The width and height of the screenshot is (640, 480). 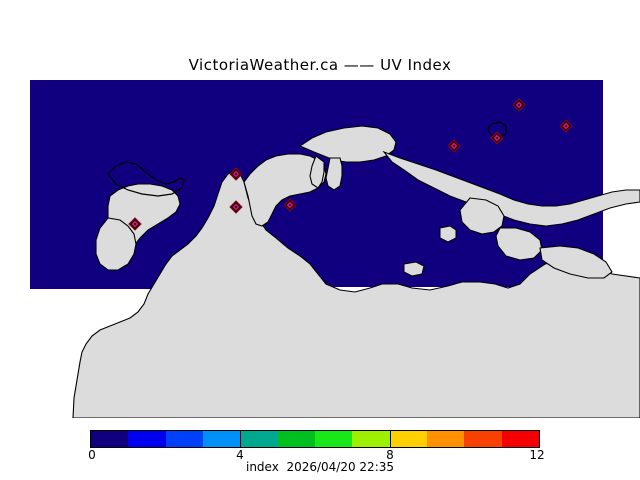 What do you see at coordinates (390, 455) in the screenshot?
I see `colorbar-label-8: 8` at bounding box center [390, 455].